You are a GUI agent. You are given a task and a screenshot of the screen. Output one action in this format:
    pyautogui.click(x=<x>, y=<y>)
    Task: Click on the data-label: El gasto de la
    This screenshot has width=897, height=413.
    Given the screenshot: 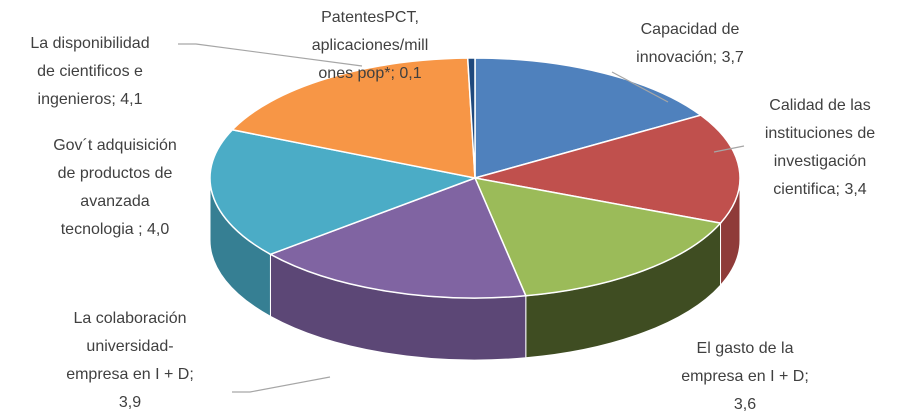 What is the action you would take?
    pyautogui.click(x=745, y=348)
    